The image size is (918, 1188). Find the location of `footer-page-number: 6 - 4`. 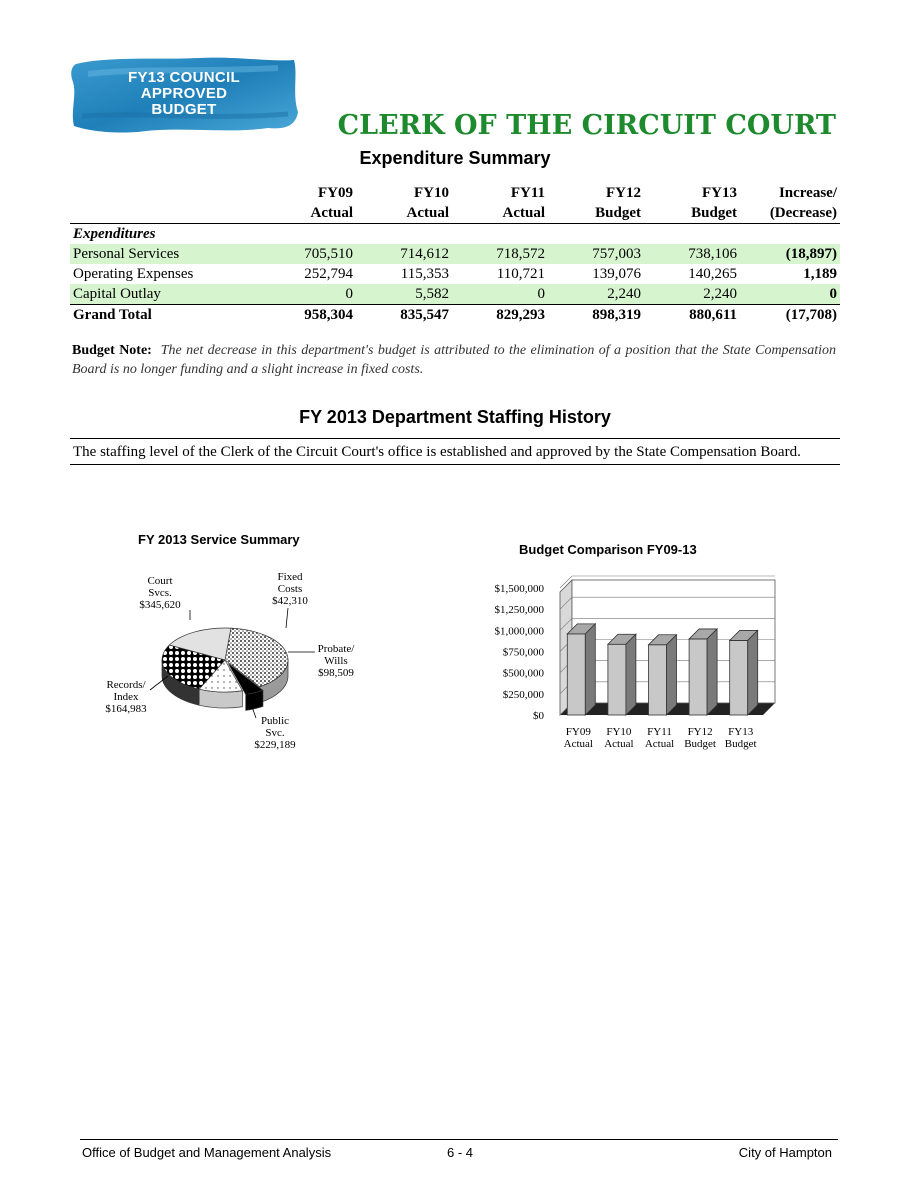

footer-page-number: 6 - 4 is located at coordinates (460, 1152).